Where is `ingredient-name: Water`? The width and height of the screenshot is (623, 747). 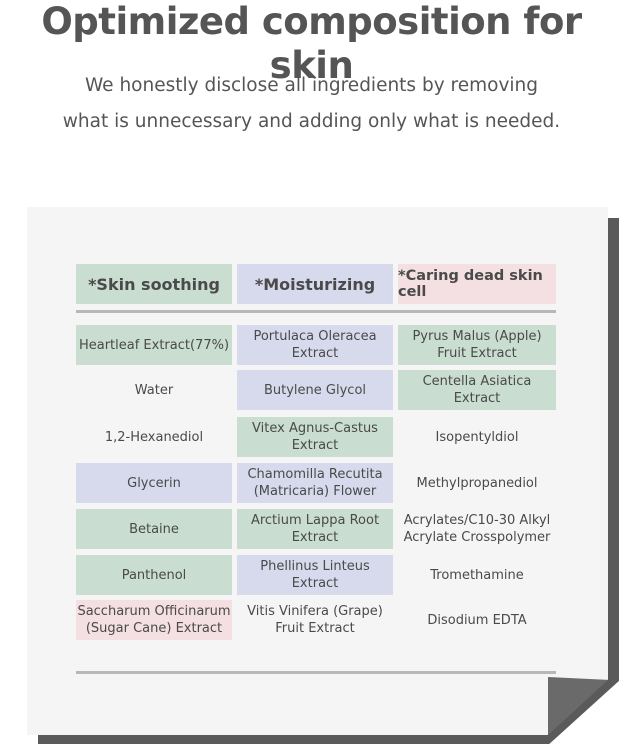 ingredient-name: Water is located at coordinates (154, 390).